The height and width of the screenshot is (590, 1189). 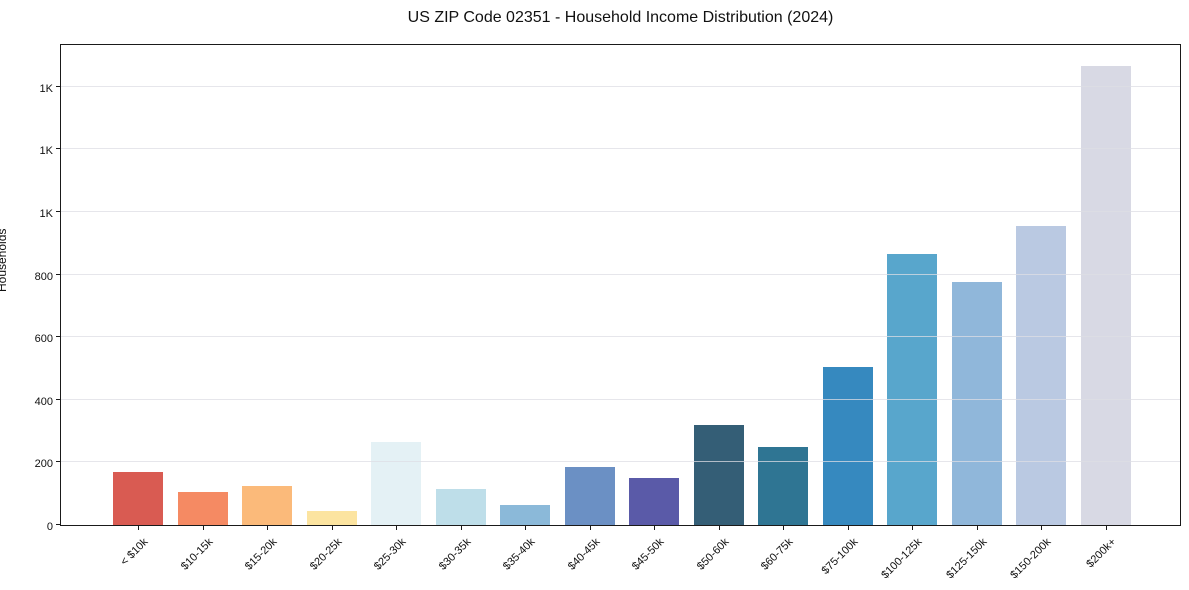 What do you see at coordinates (1105, 295) in the screenshot?
I see `bar-200k` at bounding box center [1105, 295].